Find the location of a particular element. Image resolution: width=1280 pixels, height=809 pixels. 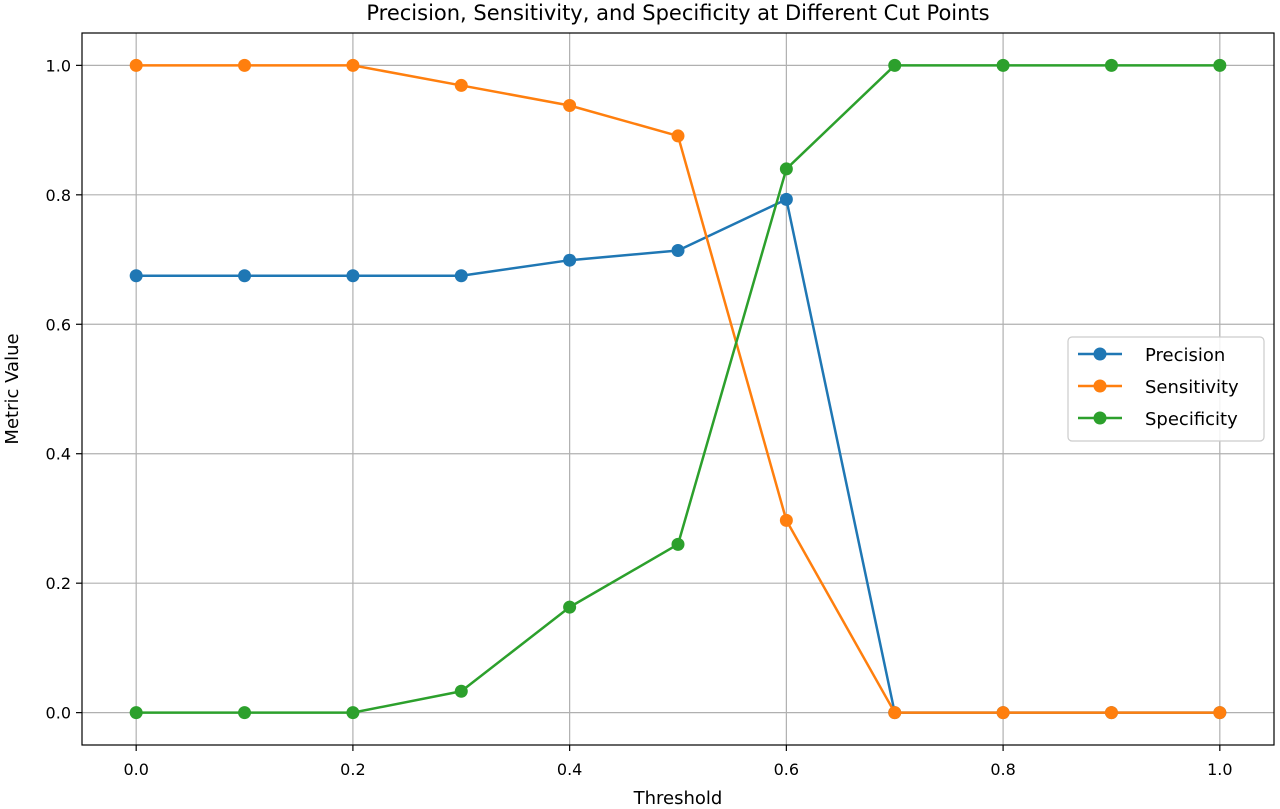

x-tick-label: 0.4 is located at coordinates (569, 769).